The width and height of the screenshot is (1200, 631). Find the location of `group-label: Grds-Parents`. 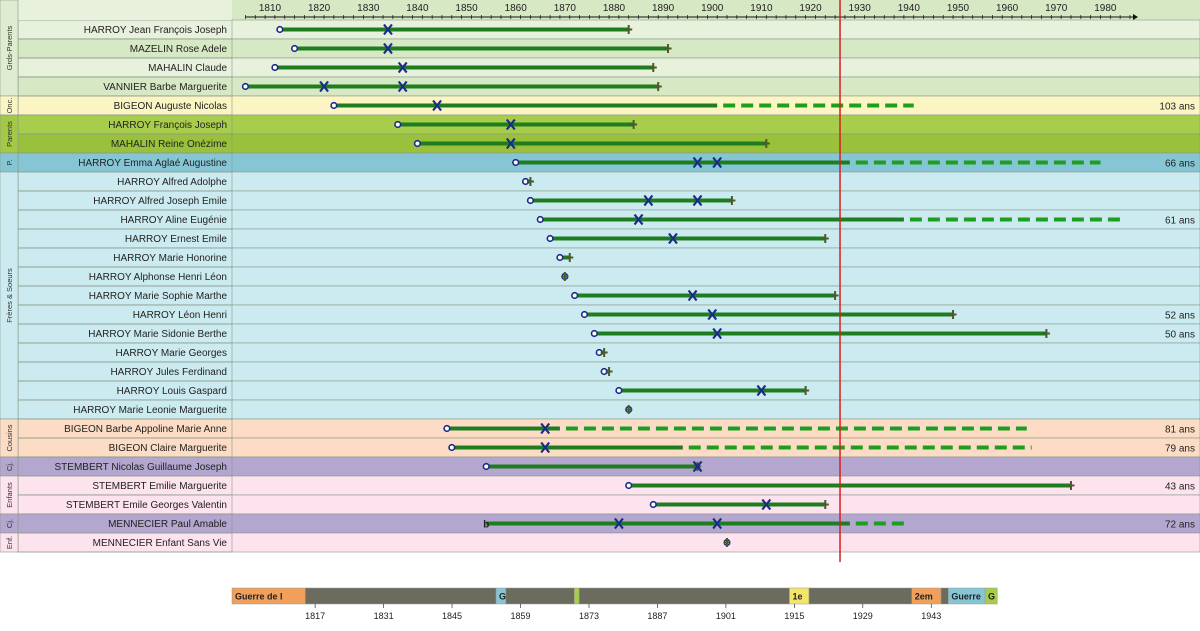

group-label: Grds-Parents is located at coordinates (9, 47).